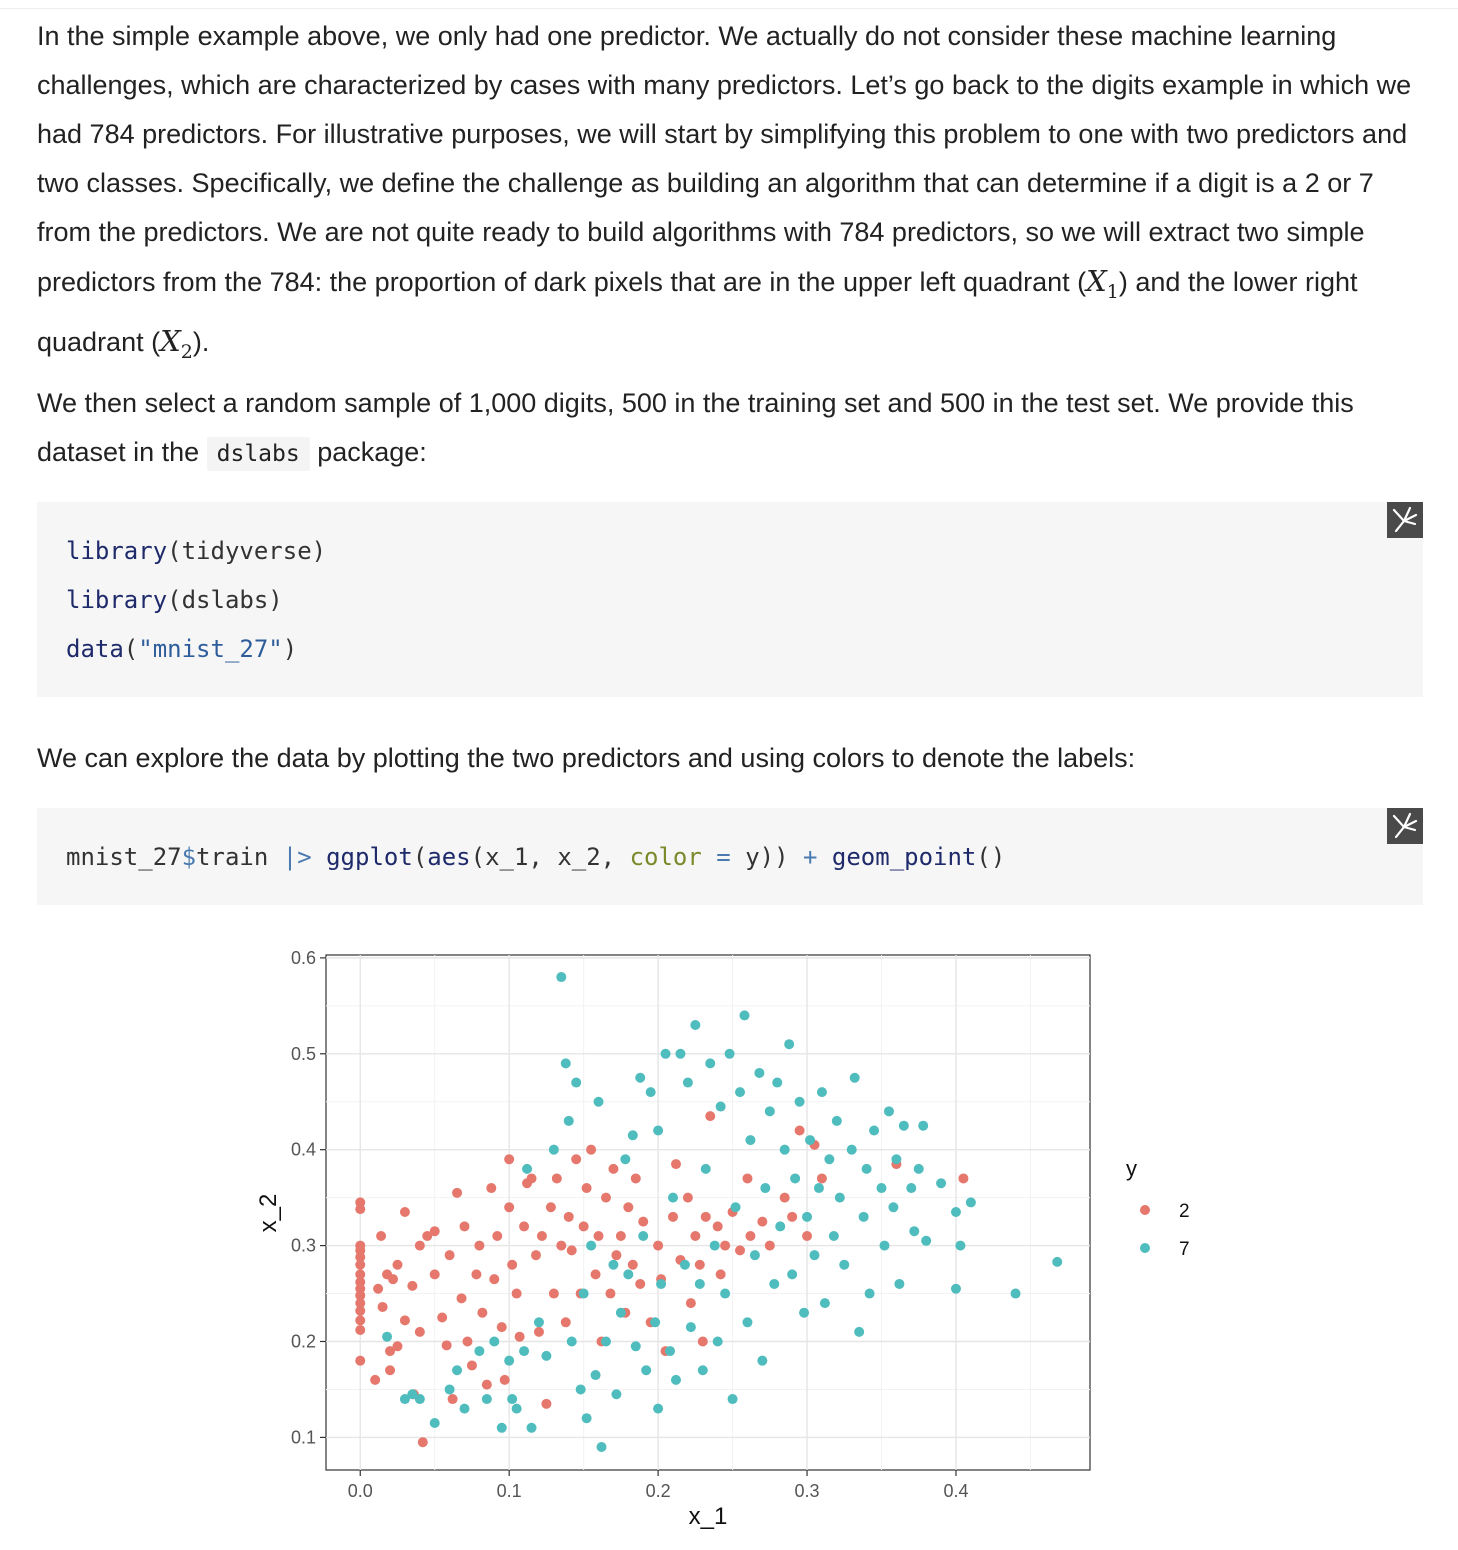  What do you see at coordinates (303, 1054) in the screenshot?
I see `y-tick-label: 0.5` at bounding box center [303, 1054].